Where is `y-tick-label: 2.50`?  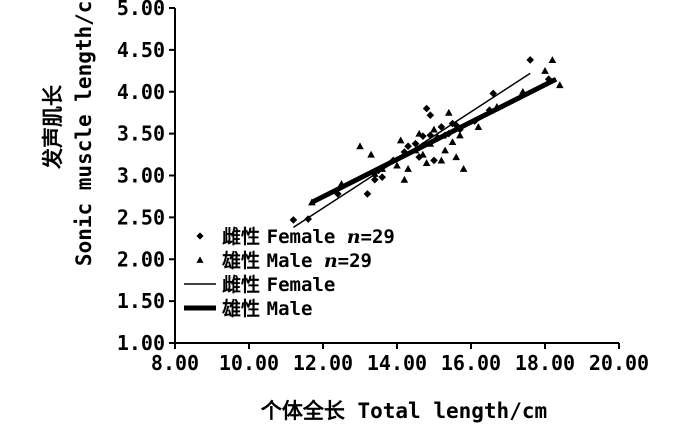 y-tick-label: 2.50 is located at coordinates (141, 217).